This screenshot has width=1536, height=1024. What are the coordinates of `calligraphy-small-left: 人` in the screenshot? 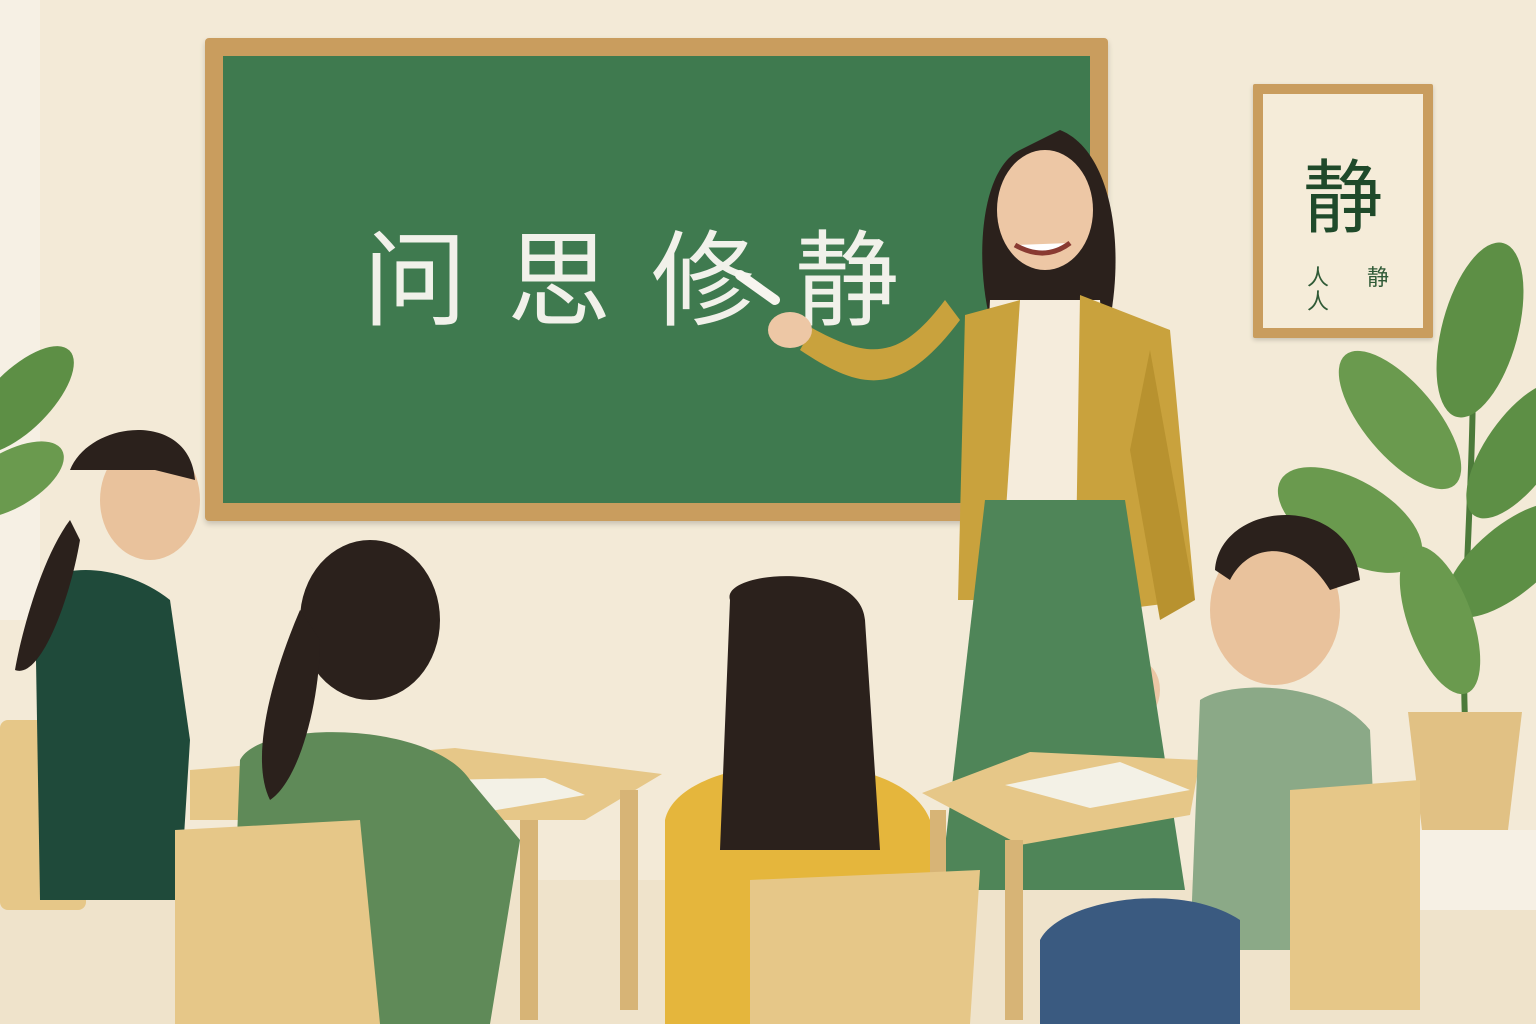 It's located at (1318, 278).